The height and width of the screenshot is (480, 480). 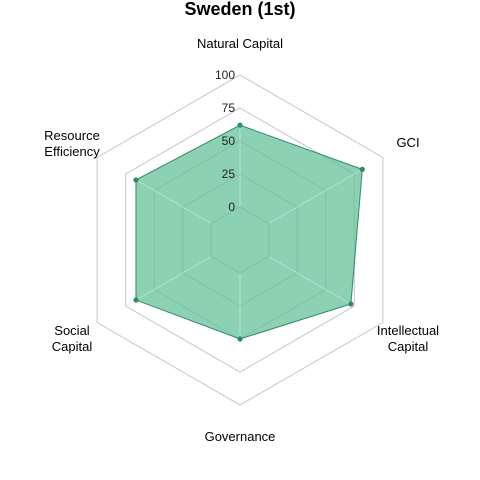 What do you see at coordinates (72, 338) in the screenshot?
I see `axis-label-5: Social Capital` at bounding box center [72, 338].